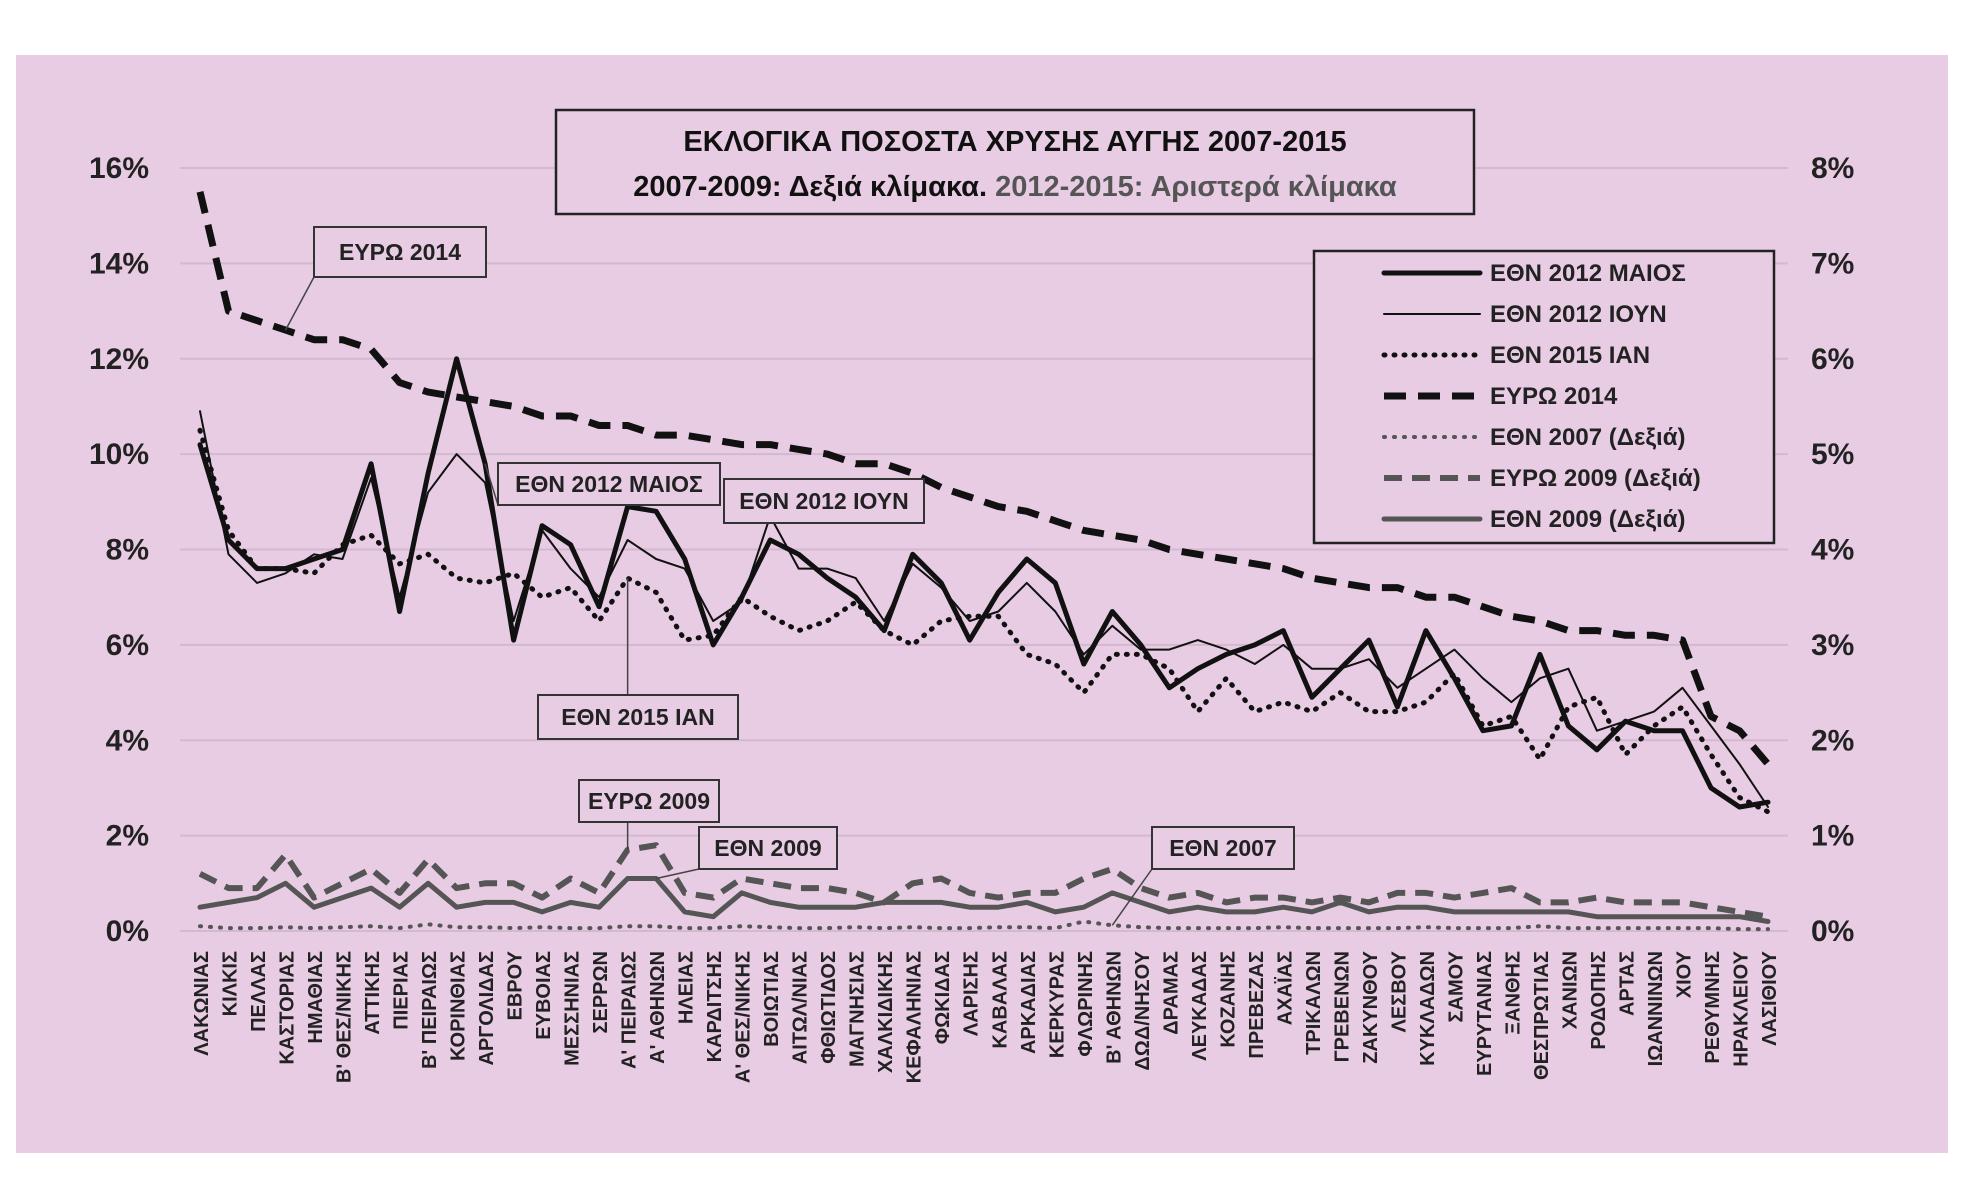 The height and width of the screenshot is (1181, 1962). I want to click on x-tick-label: ΦΩΚΙΔΑΣ, so click(943, 997).